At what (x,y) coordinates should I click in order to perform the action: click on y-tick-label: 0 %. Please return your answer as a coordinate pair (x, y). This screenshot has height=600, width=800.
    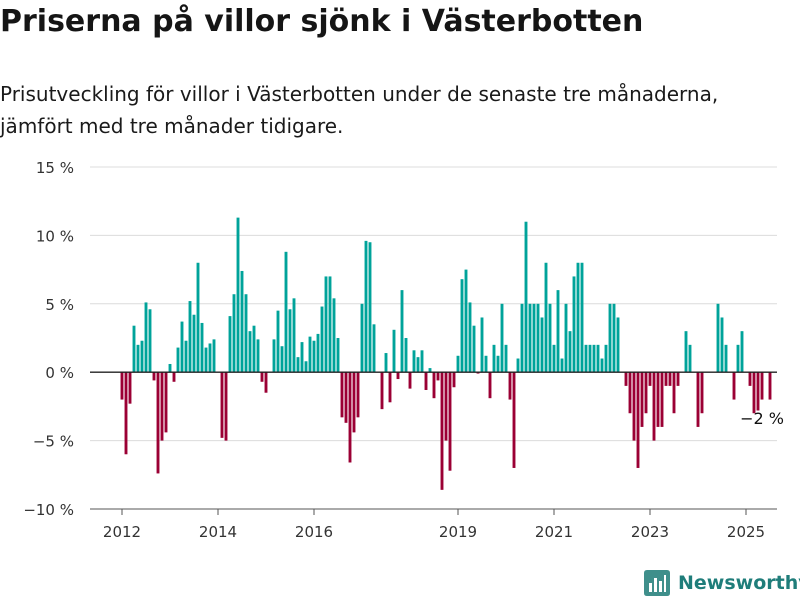
    Looking at the image, I should click on (59, 373).